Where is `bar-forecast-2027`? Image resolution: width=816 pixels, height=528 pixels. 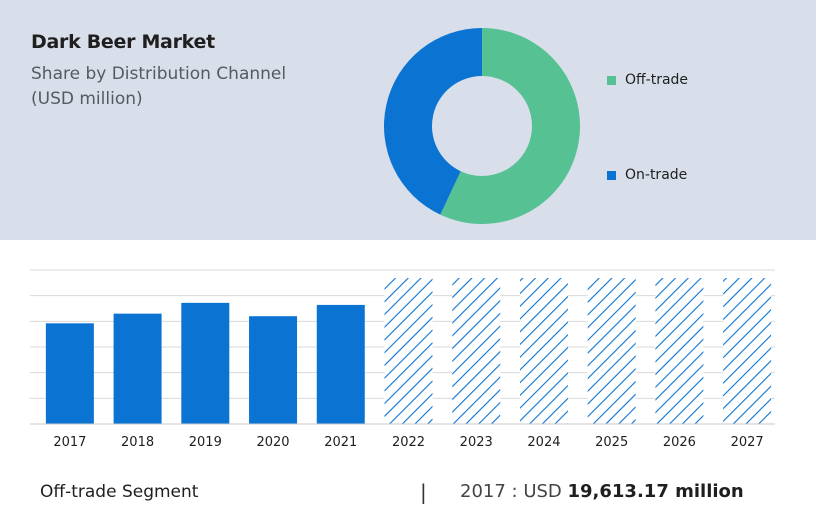 bar-forecast-2027 is located at coordinates (747, 351).